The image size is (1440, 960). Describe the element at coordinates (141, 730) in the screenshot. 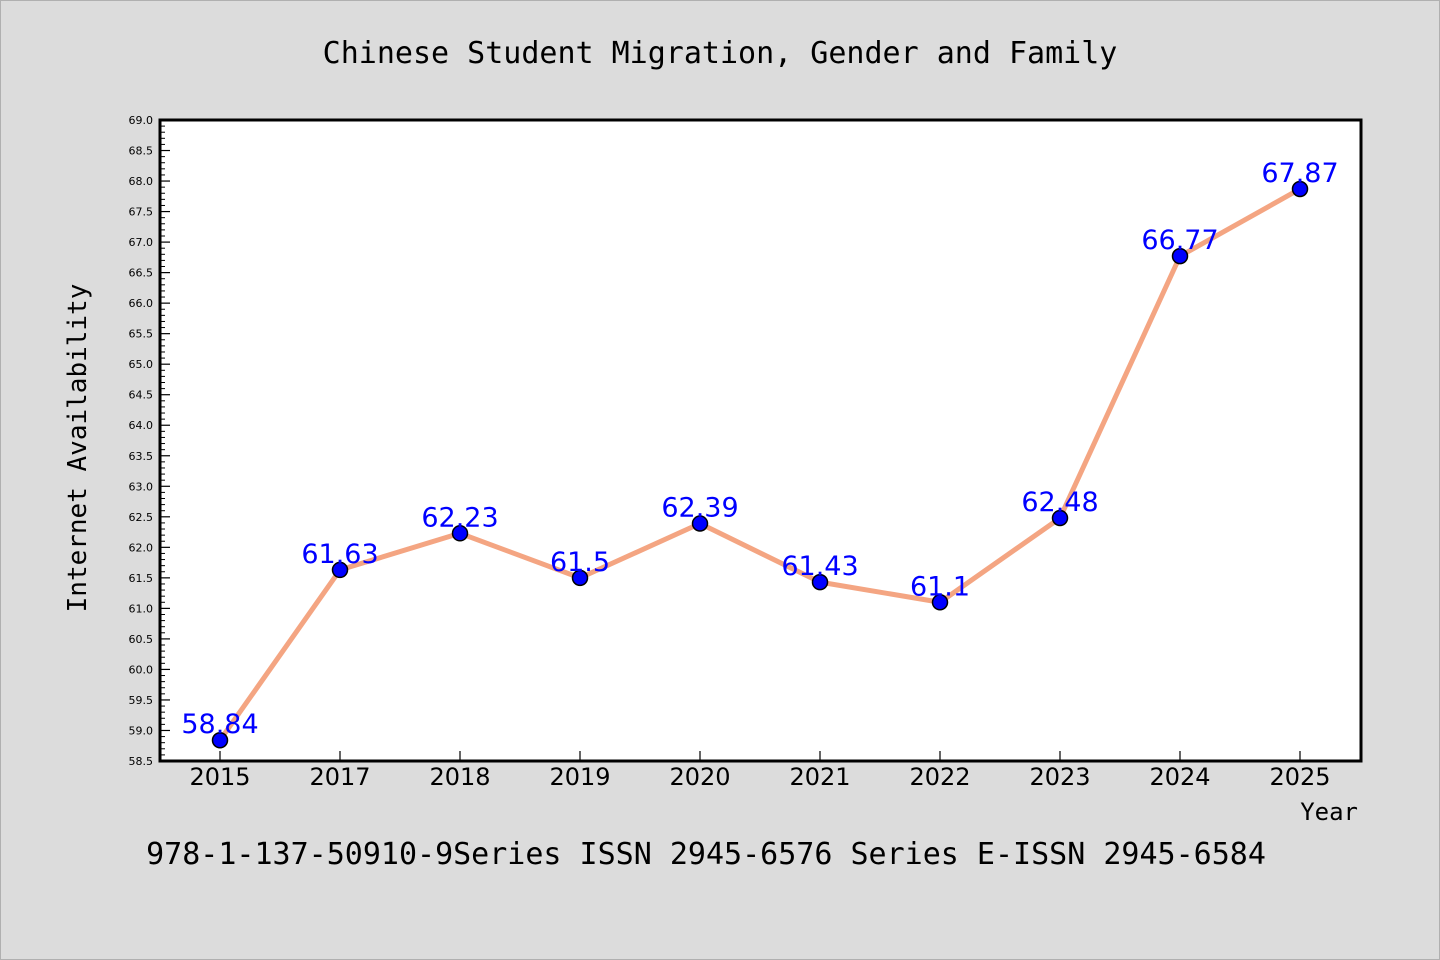

I see `y-tick-label: 59.0` at that location.